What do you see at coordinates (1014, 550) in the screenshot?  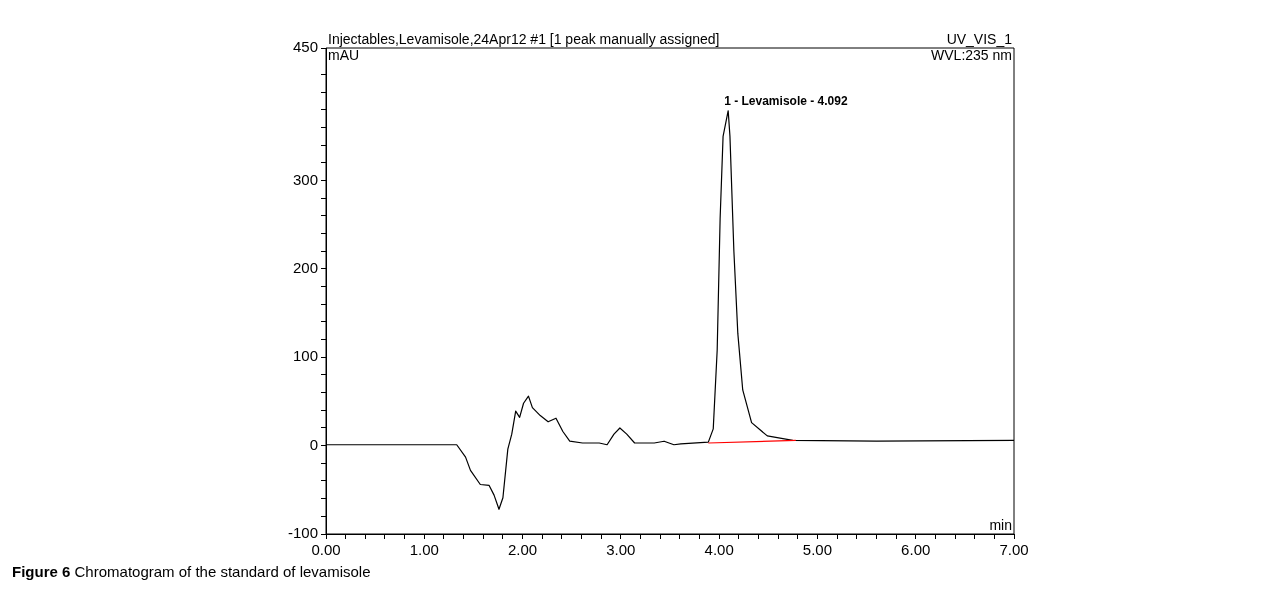 I see `x-tick-label: 7.00` at bounding box center [1014, 550].